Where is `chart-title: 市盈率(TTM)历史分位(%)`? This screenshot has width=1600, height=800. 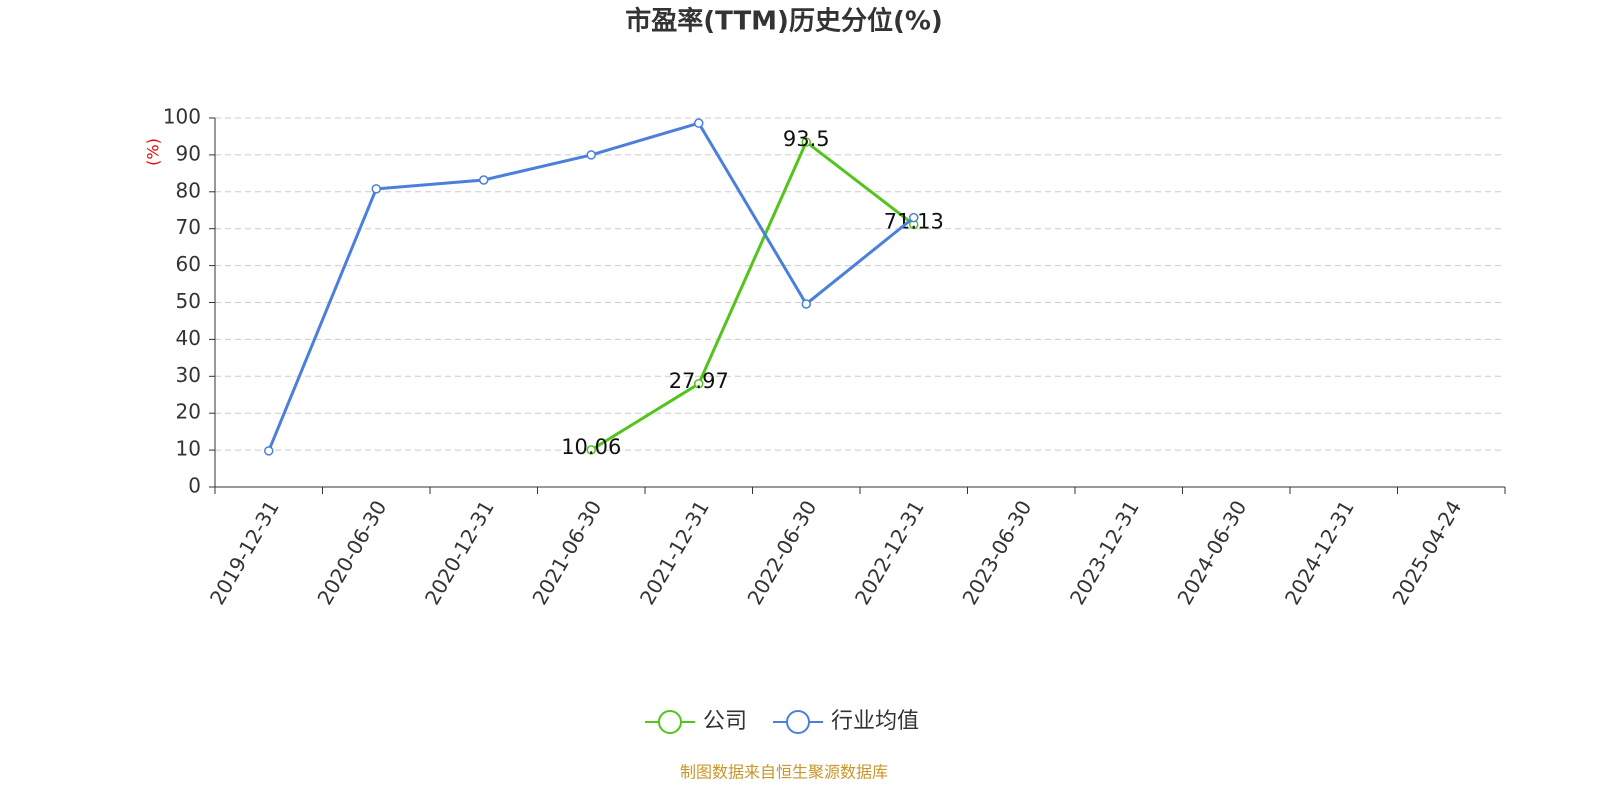 chart-title: 市盈率(TTM)历史分位(%) is located at coordinates (784, 21).